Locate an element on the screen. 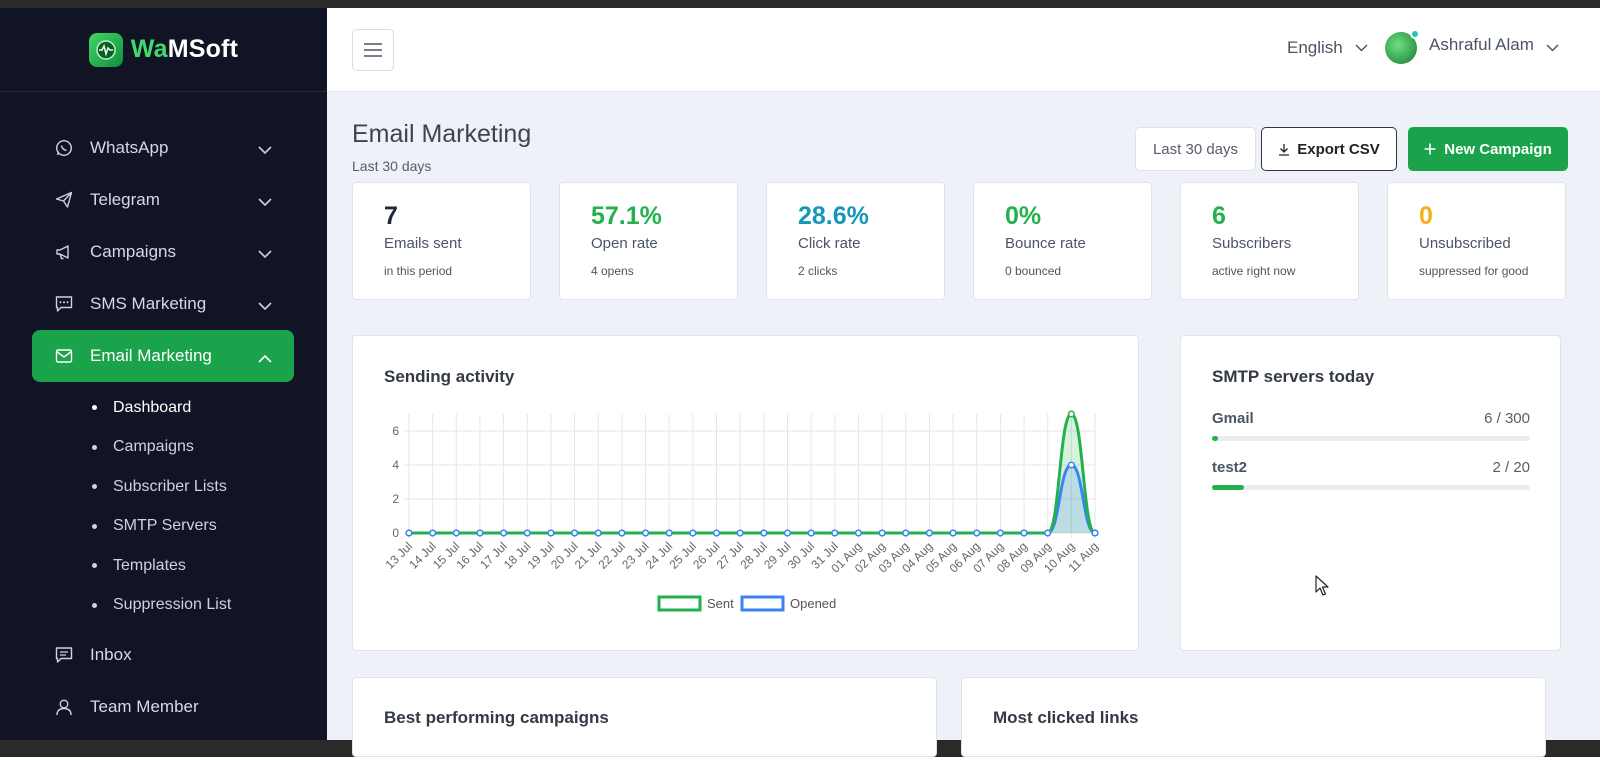 The width and height of the screenshot is (1600, 757). export-csv-button: Export CSV is located at coordinates (1329, 149).